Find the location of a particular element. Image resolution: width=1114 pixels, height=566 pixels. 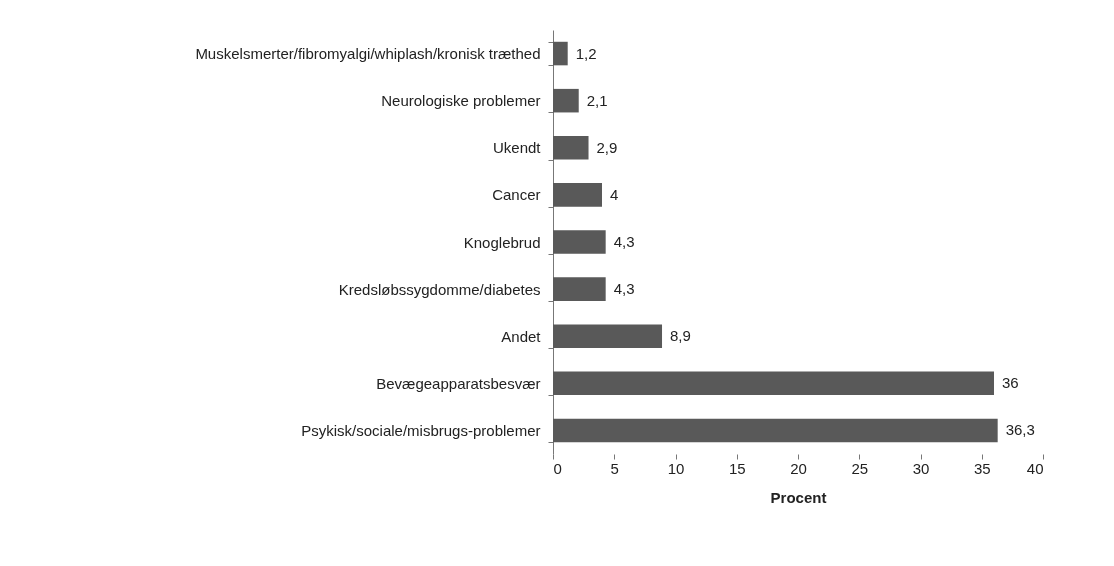

y-tick-label: Knoglebrud is located at coordinates (502, 242).